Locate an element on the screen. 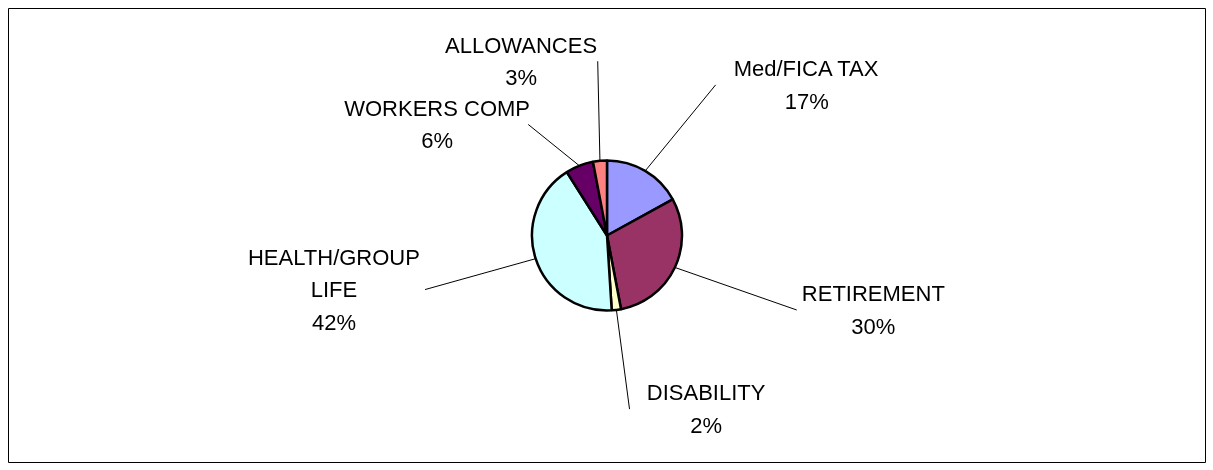 The image size is (1213, 470). slice-label: ALLOWANCES is located at coordinates (521, 45).